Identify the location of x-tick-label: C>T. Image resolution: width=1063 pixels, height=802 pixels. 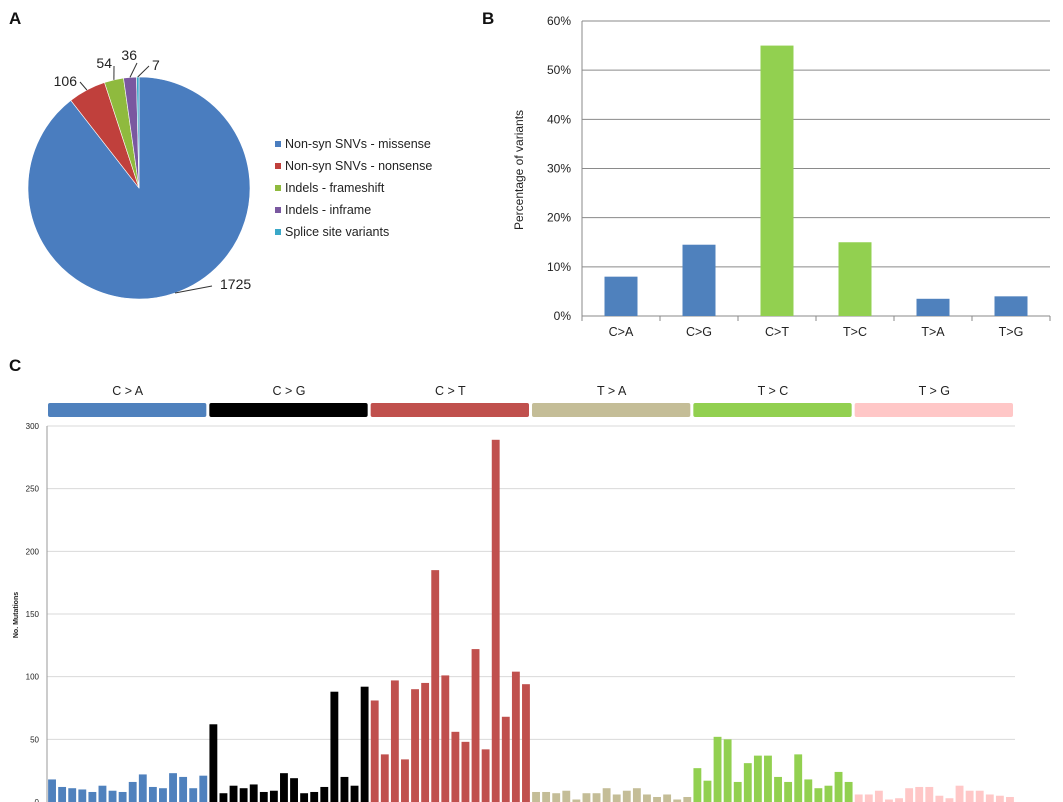
(777, 332).